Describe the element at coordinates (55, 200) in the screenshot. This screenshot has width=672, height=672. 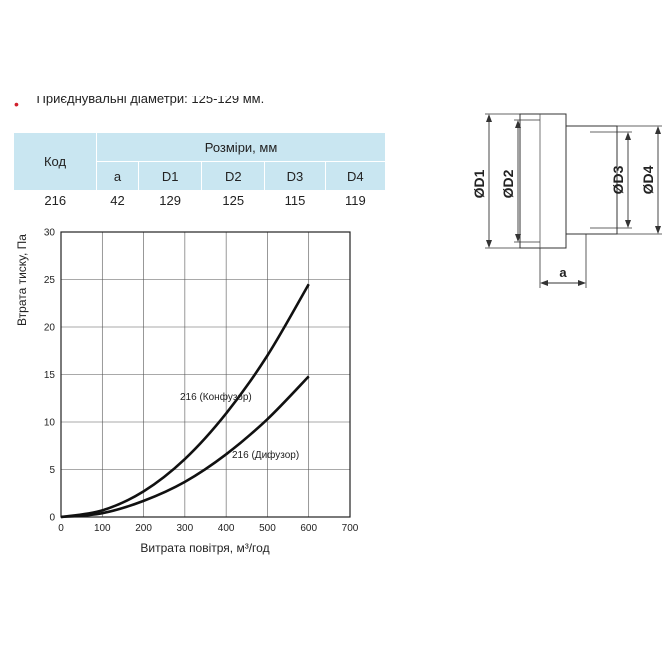
I see `cell-code: 216` at that location.